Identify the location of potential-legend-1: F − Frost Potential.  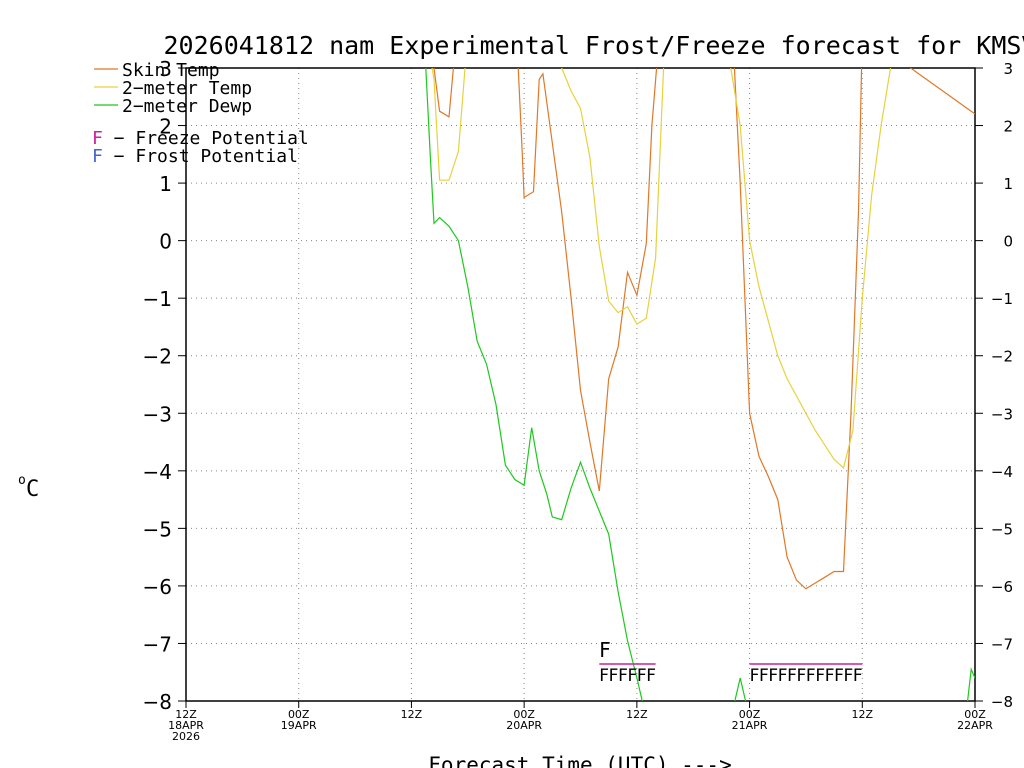
(195, 156).